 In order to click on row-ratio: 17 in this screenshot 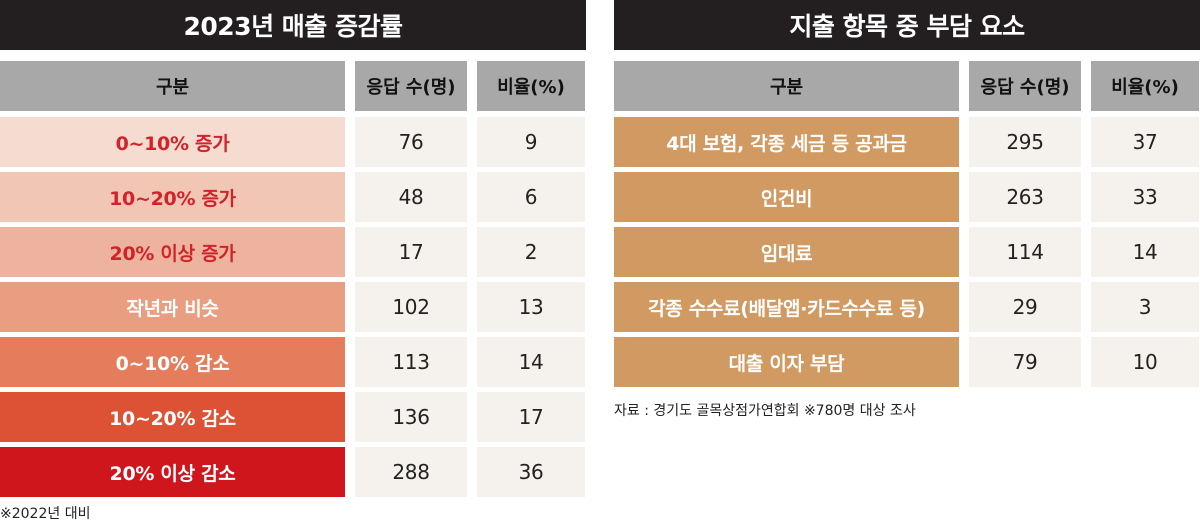, I will do `click(531, 417)`.